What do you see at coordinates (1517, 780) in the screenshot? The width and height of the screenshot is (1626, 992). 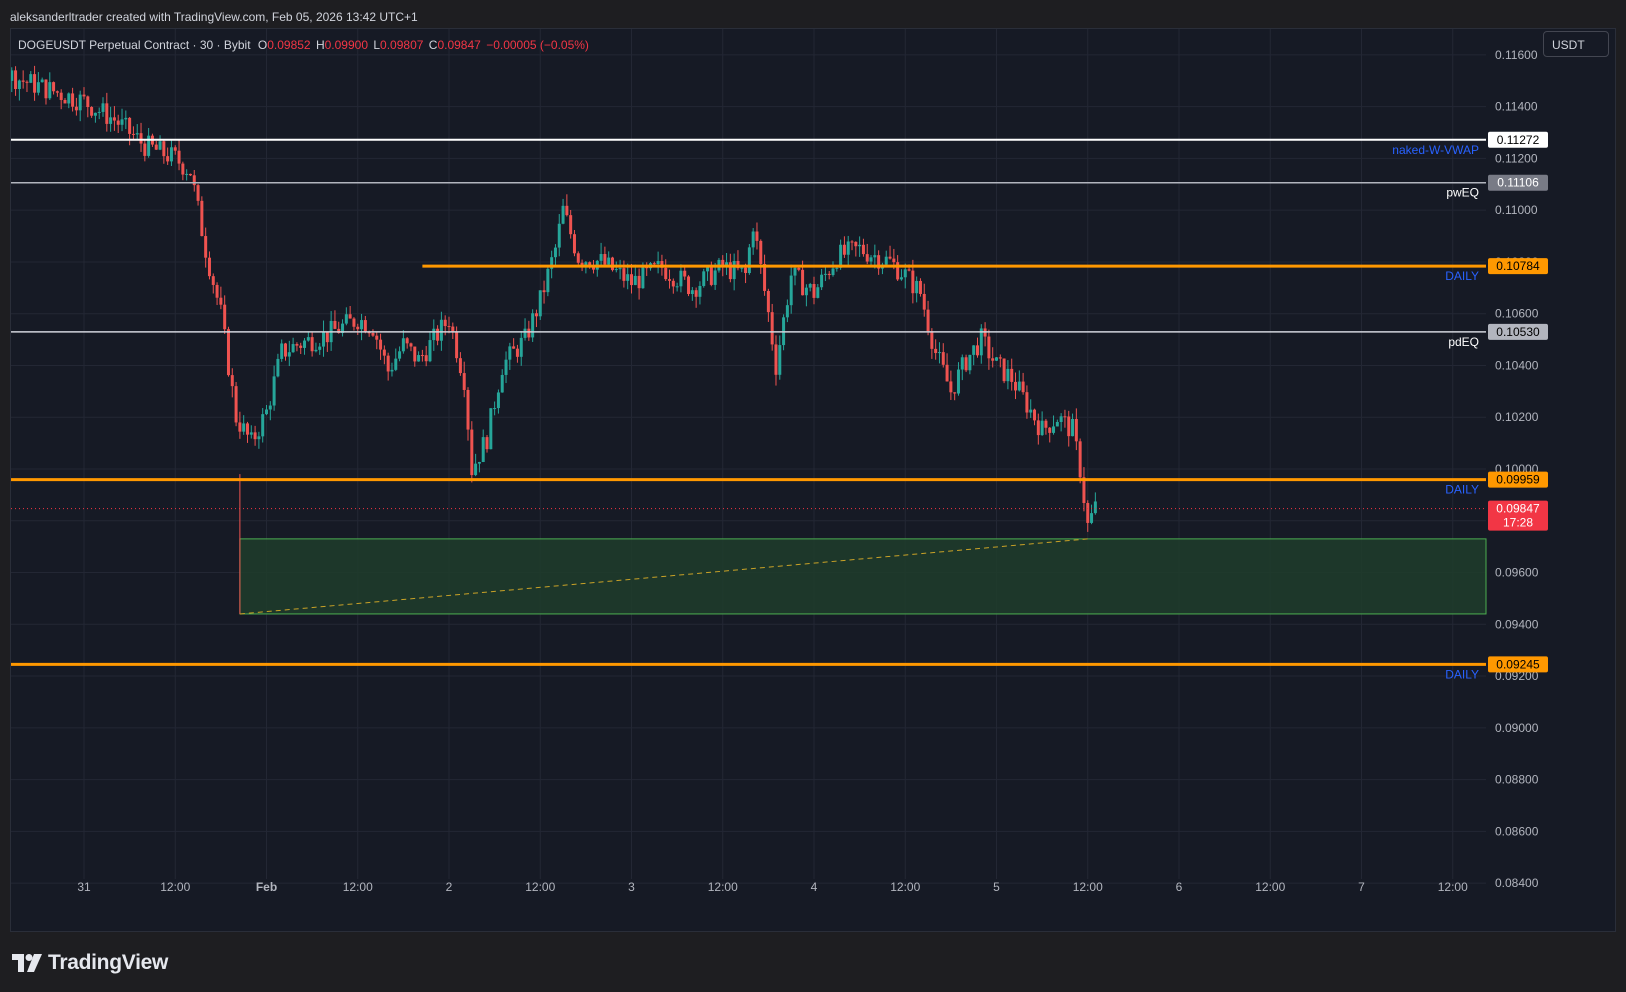 I see `price-tick-label: 0.08800` at bounding box center [1517, 780].